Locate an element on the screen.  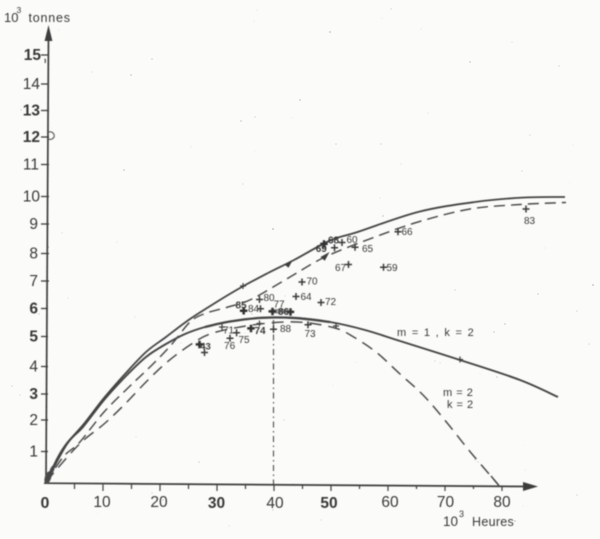
svg-text: 66 is located at coordinates (407, 232).